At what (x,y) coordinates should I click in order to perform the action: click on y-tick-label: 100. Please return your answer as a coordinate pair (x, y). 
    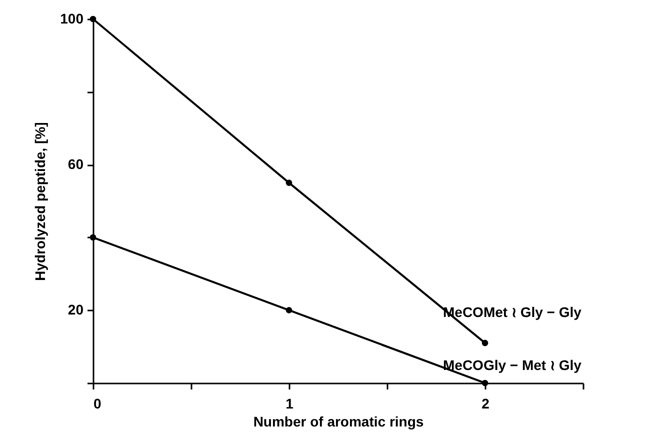
    Looking at the image, I should click on (72, 18).